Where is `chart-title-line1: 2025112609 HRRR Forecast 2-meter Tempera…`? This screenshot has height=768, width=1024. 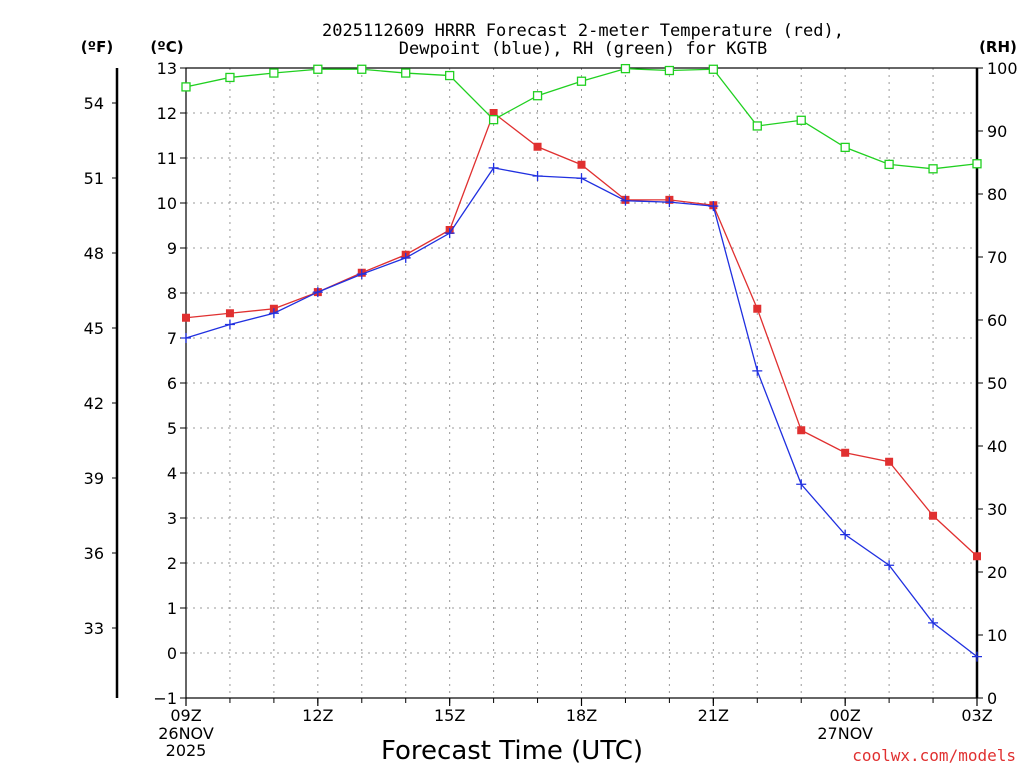
chart-title-line1: 2025112609 HRRR Forecast 2-meter Tempera… is located at coordinates (583, 31).